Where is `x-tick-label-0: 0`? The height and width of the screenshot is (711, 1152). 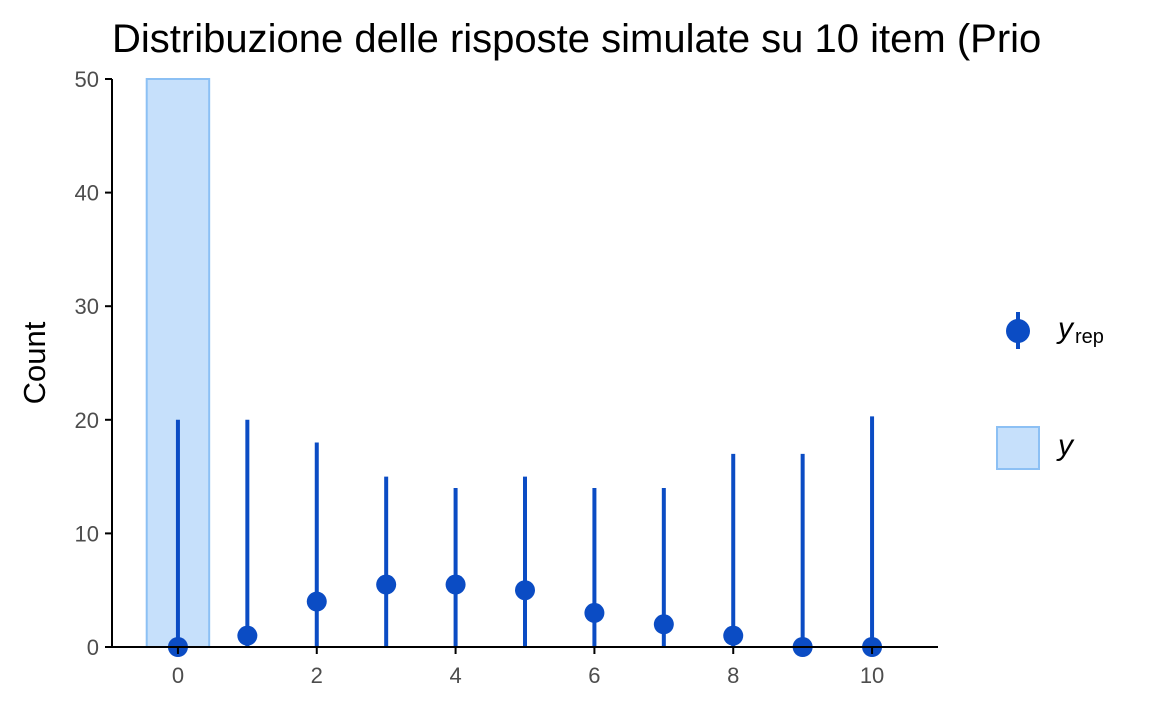
x-tick-label-0: 0 is located at coordinates (178, 675).